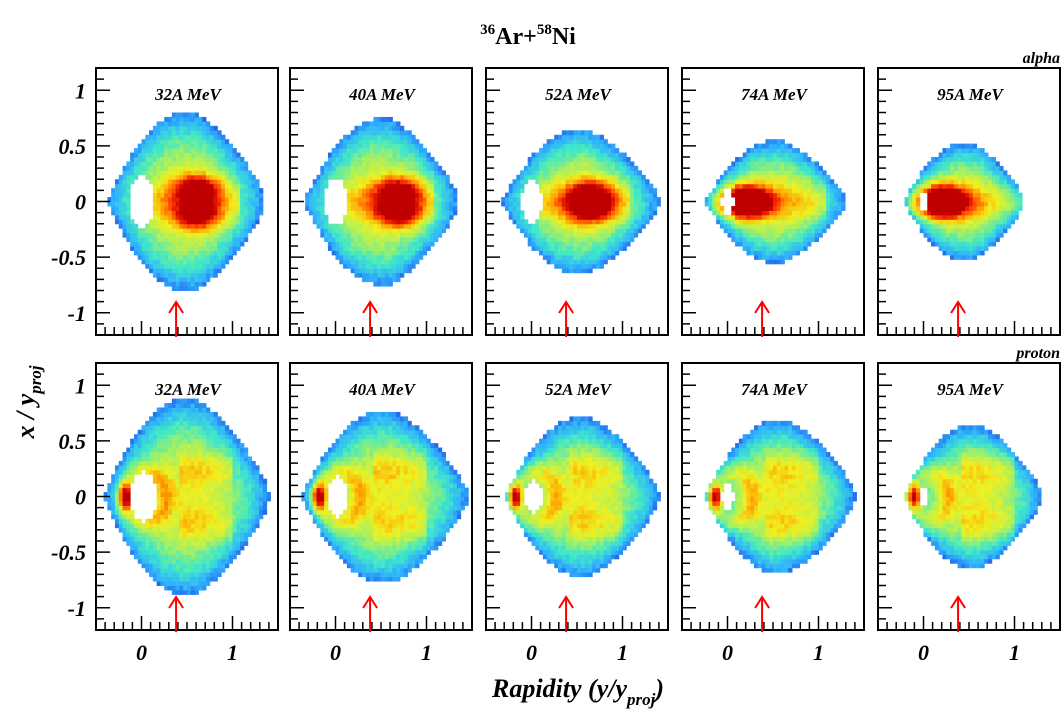 The width and height of the screenshot is (1062, 715). Describe the element at coordinates (762, 307) in the screenshot. I see `rapidity-arrow-head` at that location.